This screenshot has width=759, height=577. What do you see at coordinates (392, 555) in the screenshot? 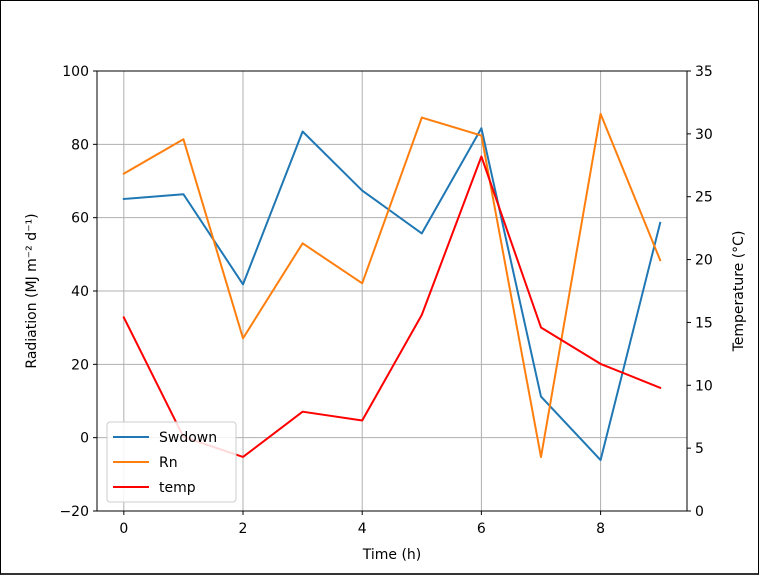
I see `x-axis-label: Time (h)` at bounding box center [392, 555].